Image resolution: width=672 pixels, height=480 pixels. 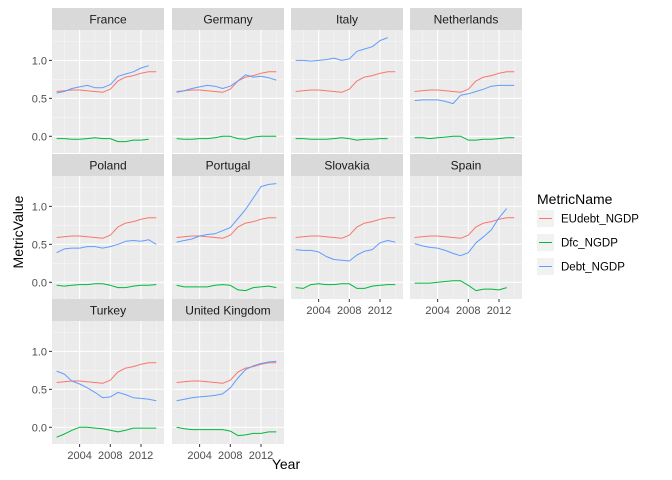 I want to click on facet-netherlands: Netherlands, so click(x=466, y=80).